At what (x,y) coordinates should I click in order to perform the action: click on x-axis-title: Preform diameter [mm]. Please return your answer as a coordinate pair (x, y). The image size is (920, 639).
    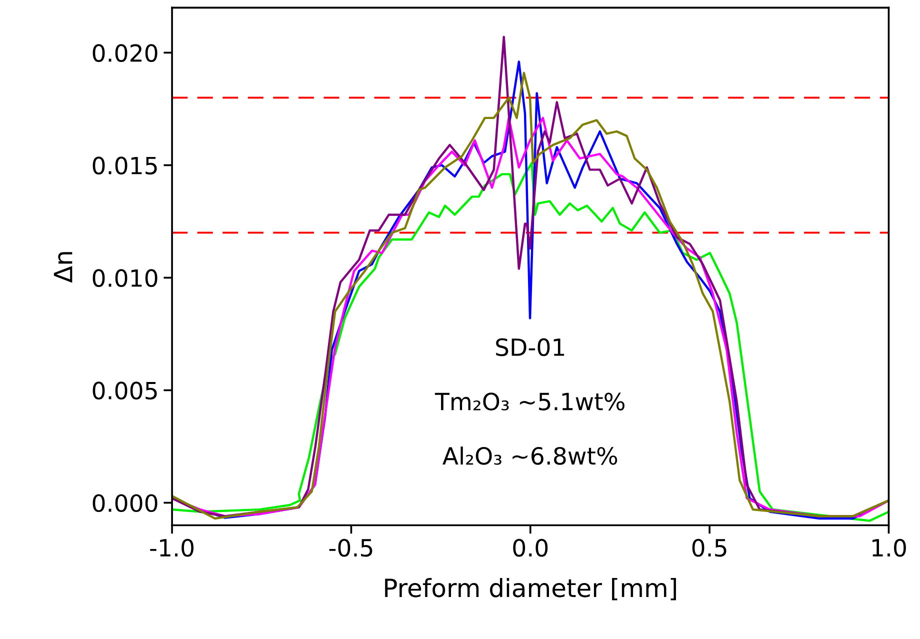
    Looking at the image, I should click on (530, 589).